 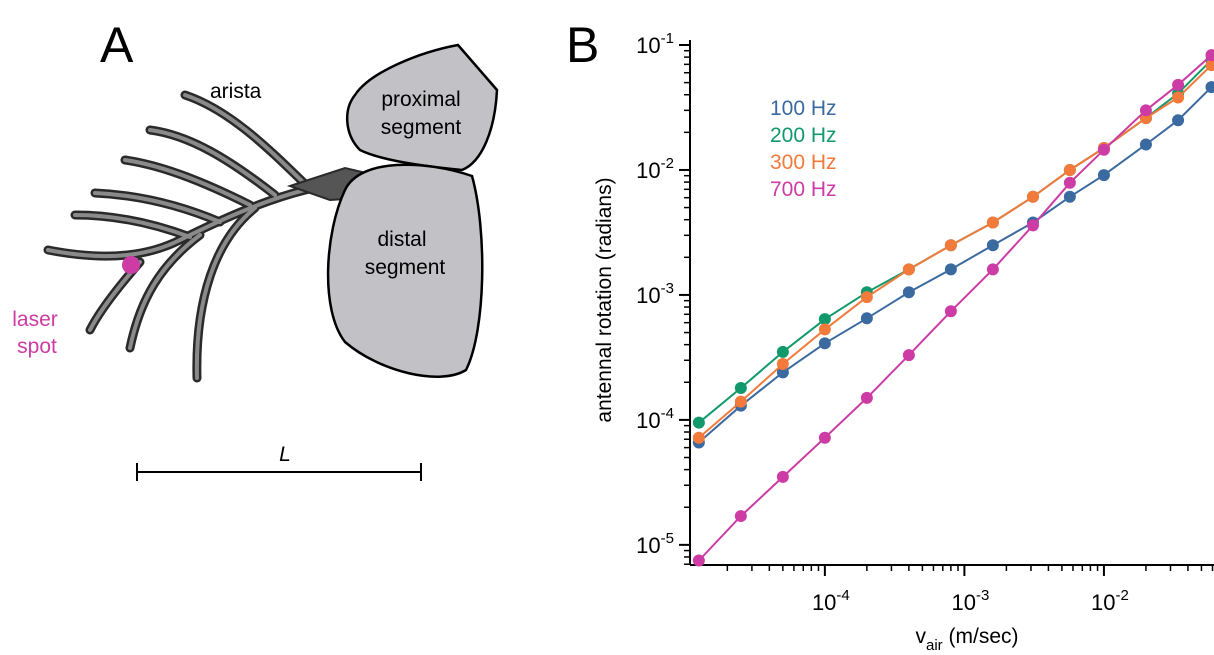 I want to click on legend-entry: 300 Hz, so click(x=803, y=162).